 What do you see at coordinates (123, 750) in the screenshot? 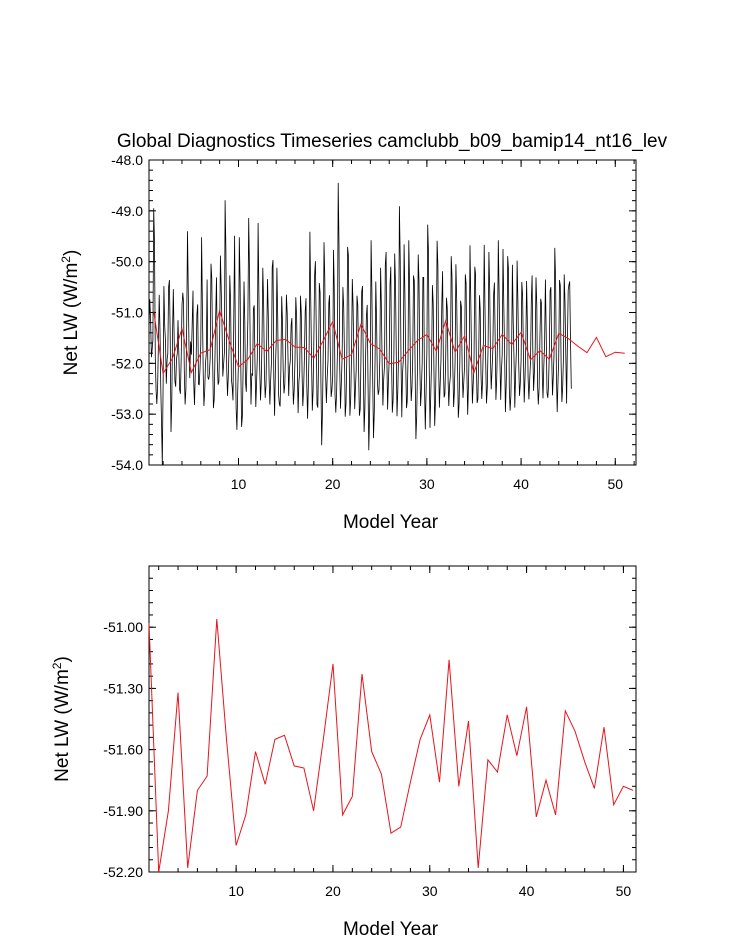
I see `bottom-y-tick-label: -51.60` at bounding box center [123, 750].